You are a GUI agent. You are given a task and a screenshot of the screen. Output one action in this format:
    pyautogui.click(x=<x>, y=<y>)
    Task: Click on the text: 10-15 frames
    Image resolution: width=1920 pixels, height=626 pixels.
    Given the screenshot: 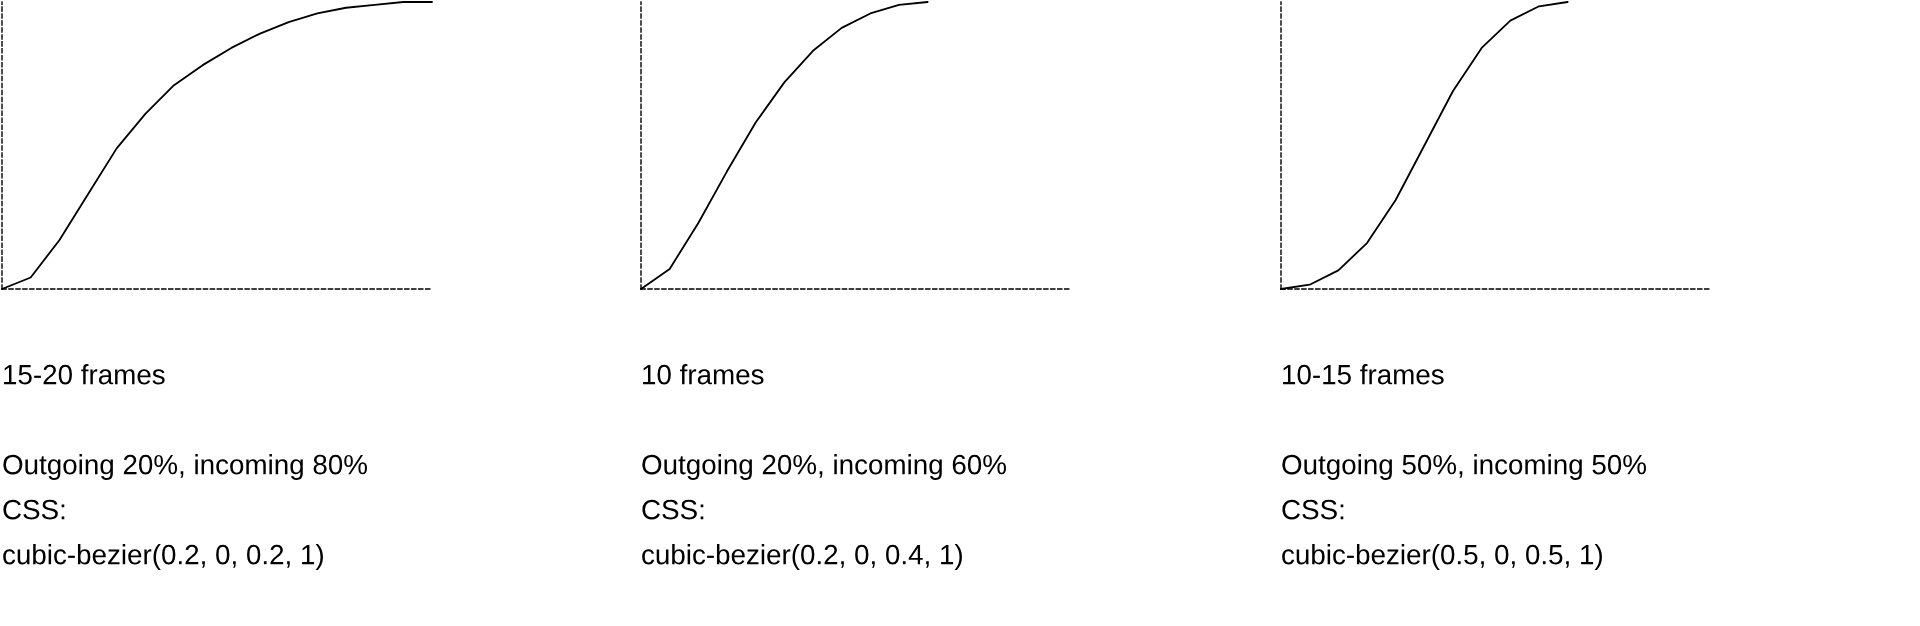 What is the action you would take?
    pyautogui.click(x=1363, y=374)
    